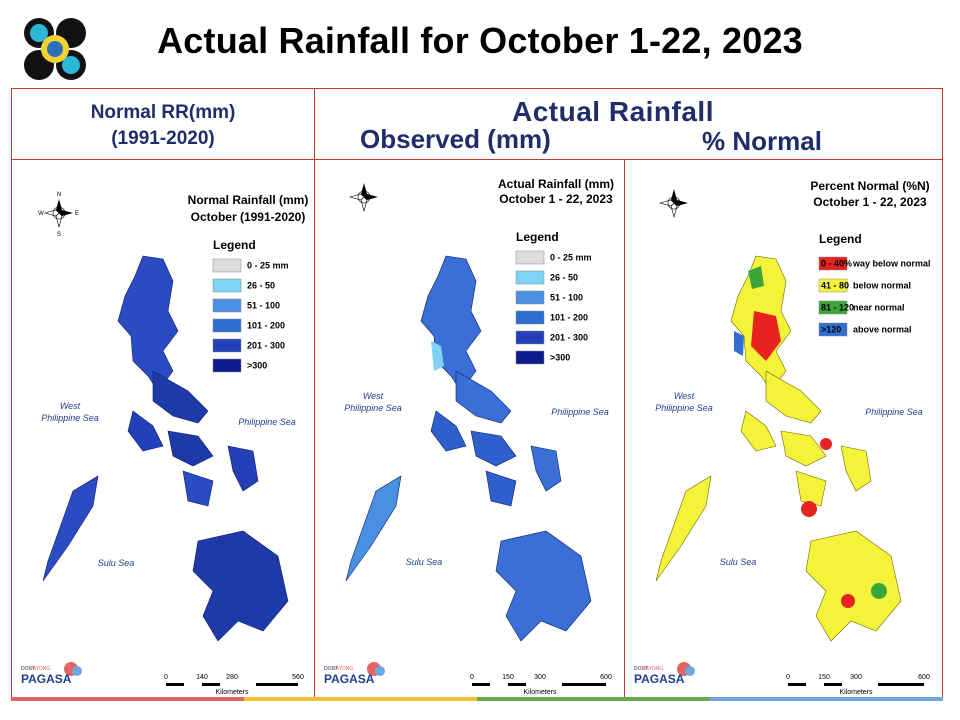  I want to click on scale-bar: 0 140 280 560 Kilometers, so click(234, 685).